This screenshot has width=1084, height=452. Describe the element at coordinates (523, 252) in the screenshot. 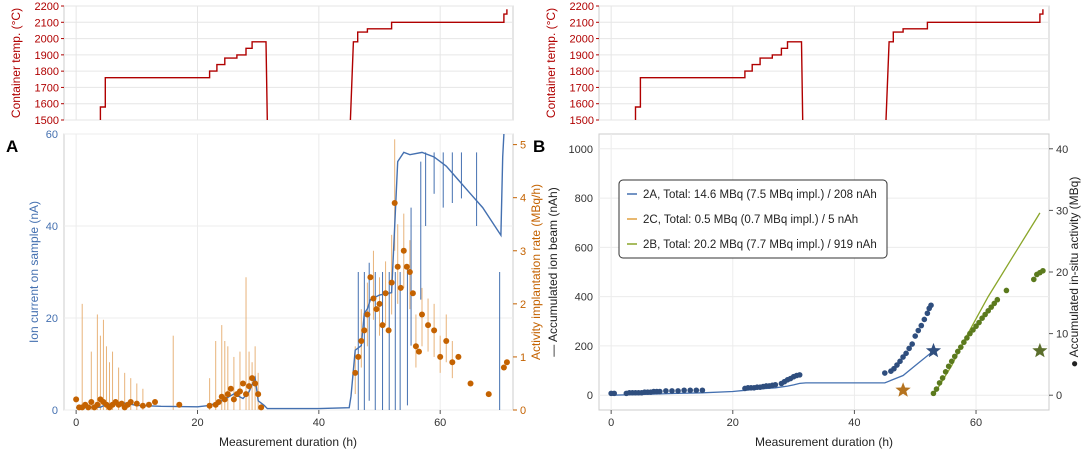

I see `y-right-tick-label: 3` at that location.